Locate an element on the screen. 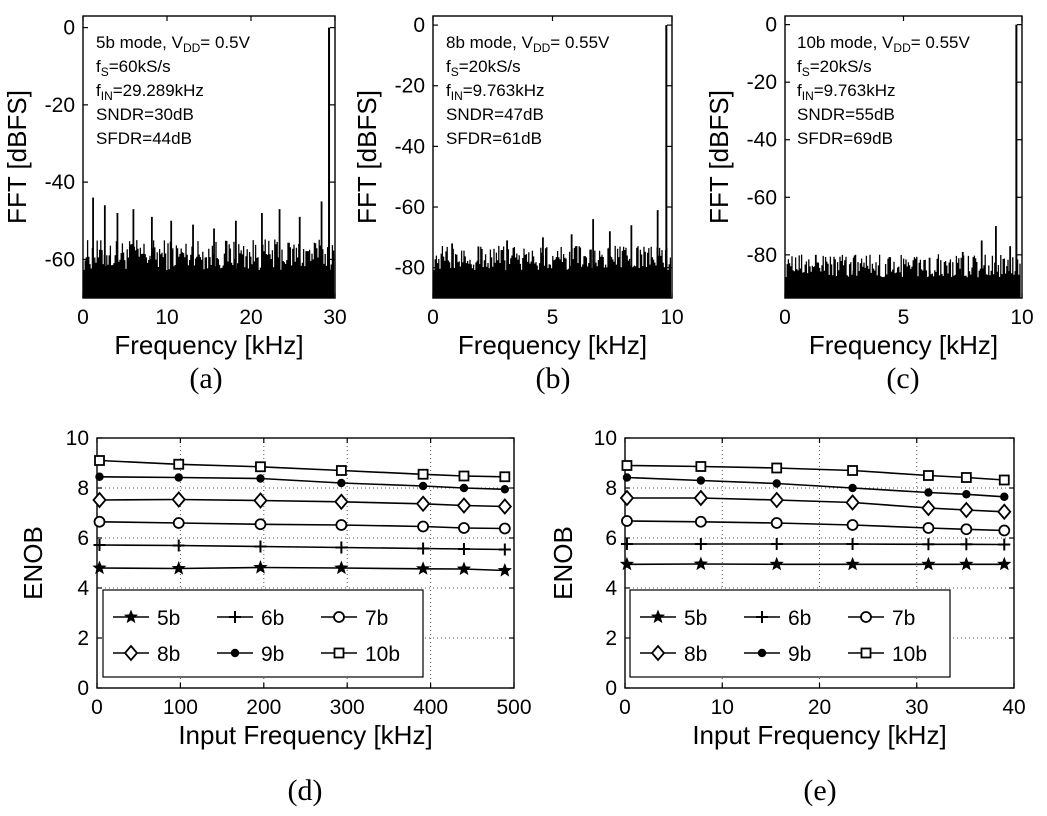 Image resolution: width=1047 pixels, height=816 pixels. y-axis-label-d: ENOB is located at coordinates (33, 563).